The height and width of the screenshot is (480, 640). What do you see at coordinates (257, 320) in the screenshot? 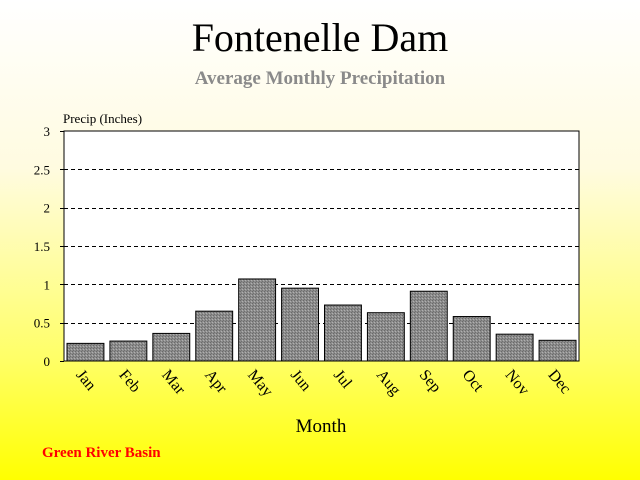
I see `bar-may` at bounding box center [257, 320].